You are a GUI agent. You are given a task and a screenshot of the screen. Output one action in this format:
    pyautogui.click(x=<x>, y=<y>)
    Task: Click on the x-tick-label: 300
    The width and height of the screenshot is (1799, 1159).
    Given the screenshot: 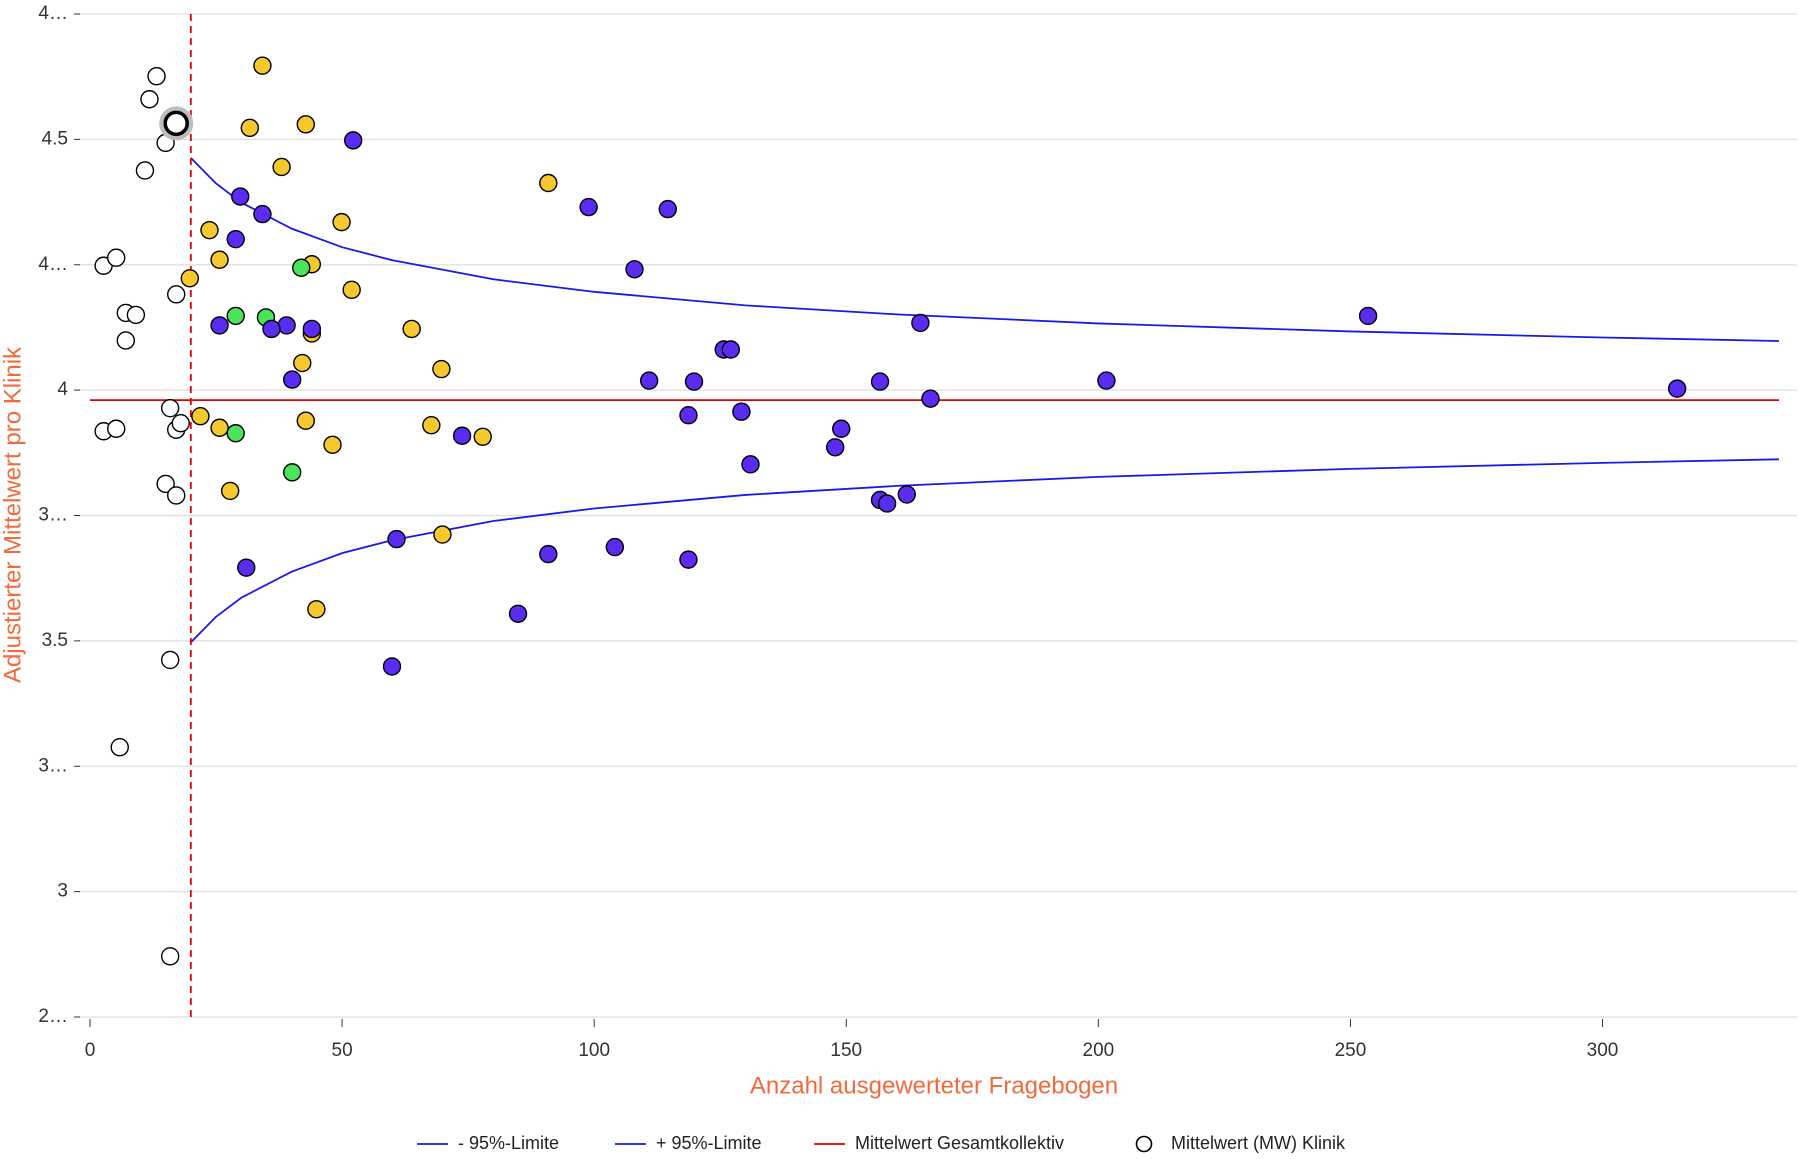 What is the action you would take?
    pyautogui.click(x=1603, y=1050)
    